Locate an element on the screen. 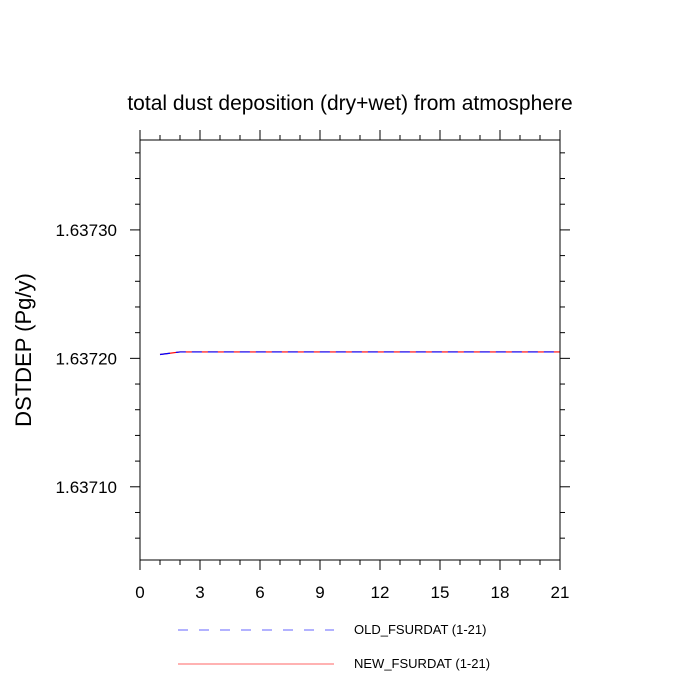  x-tick-label: 15 is located at coordinates (440, 592).